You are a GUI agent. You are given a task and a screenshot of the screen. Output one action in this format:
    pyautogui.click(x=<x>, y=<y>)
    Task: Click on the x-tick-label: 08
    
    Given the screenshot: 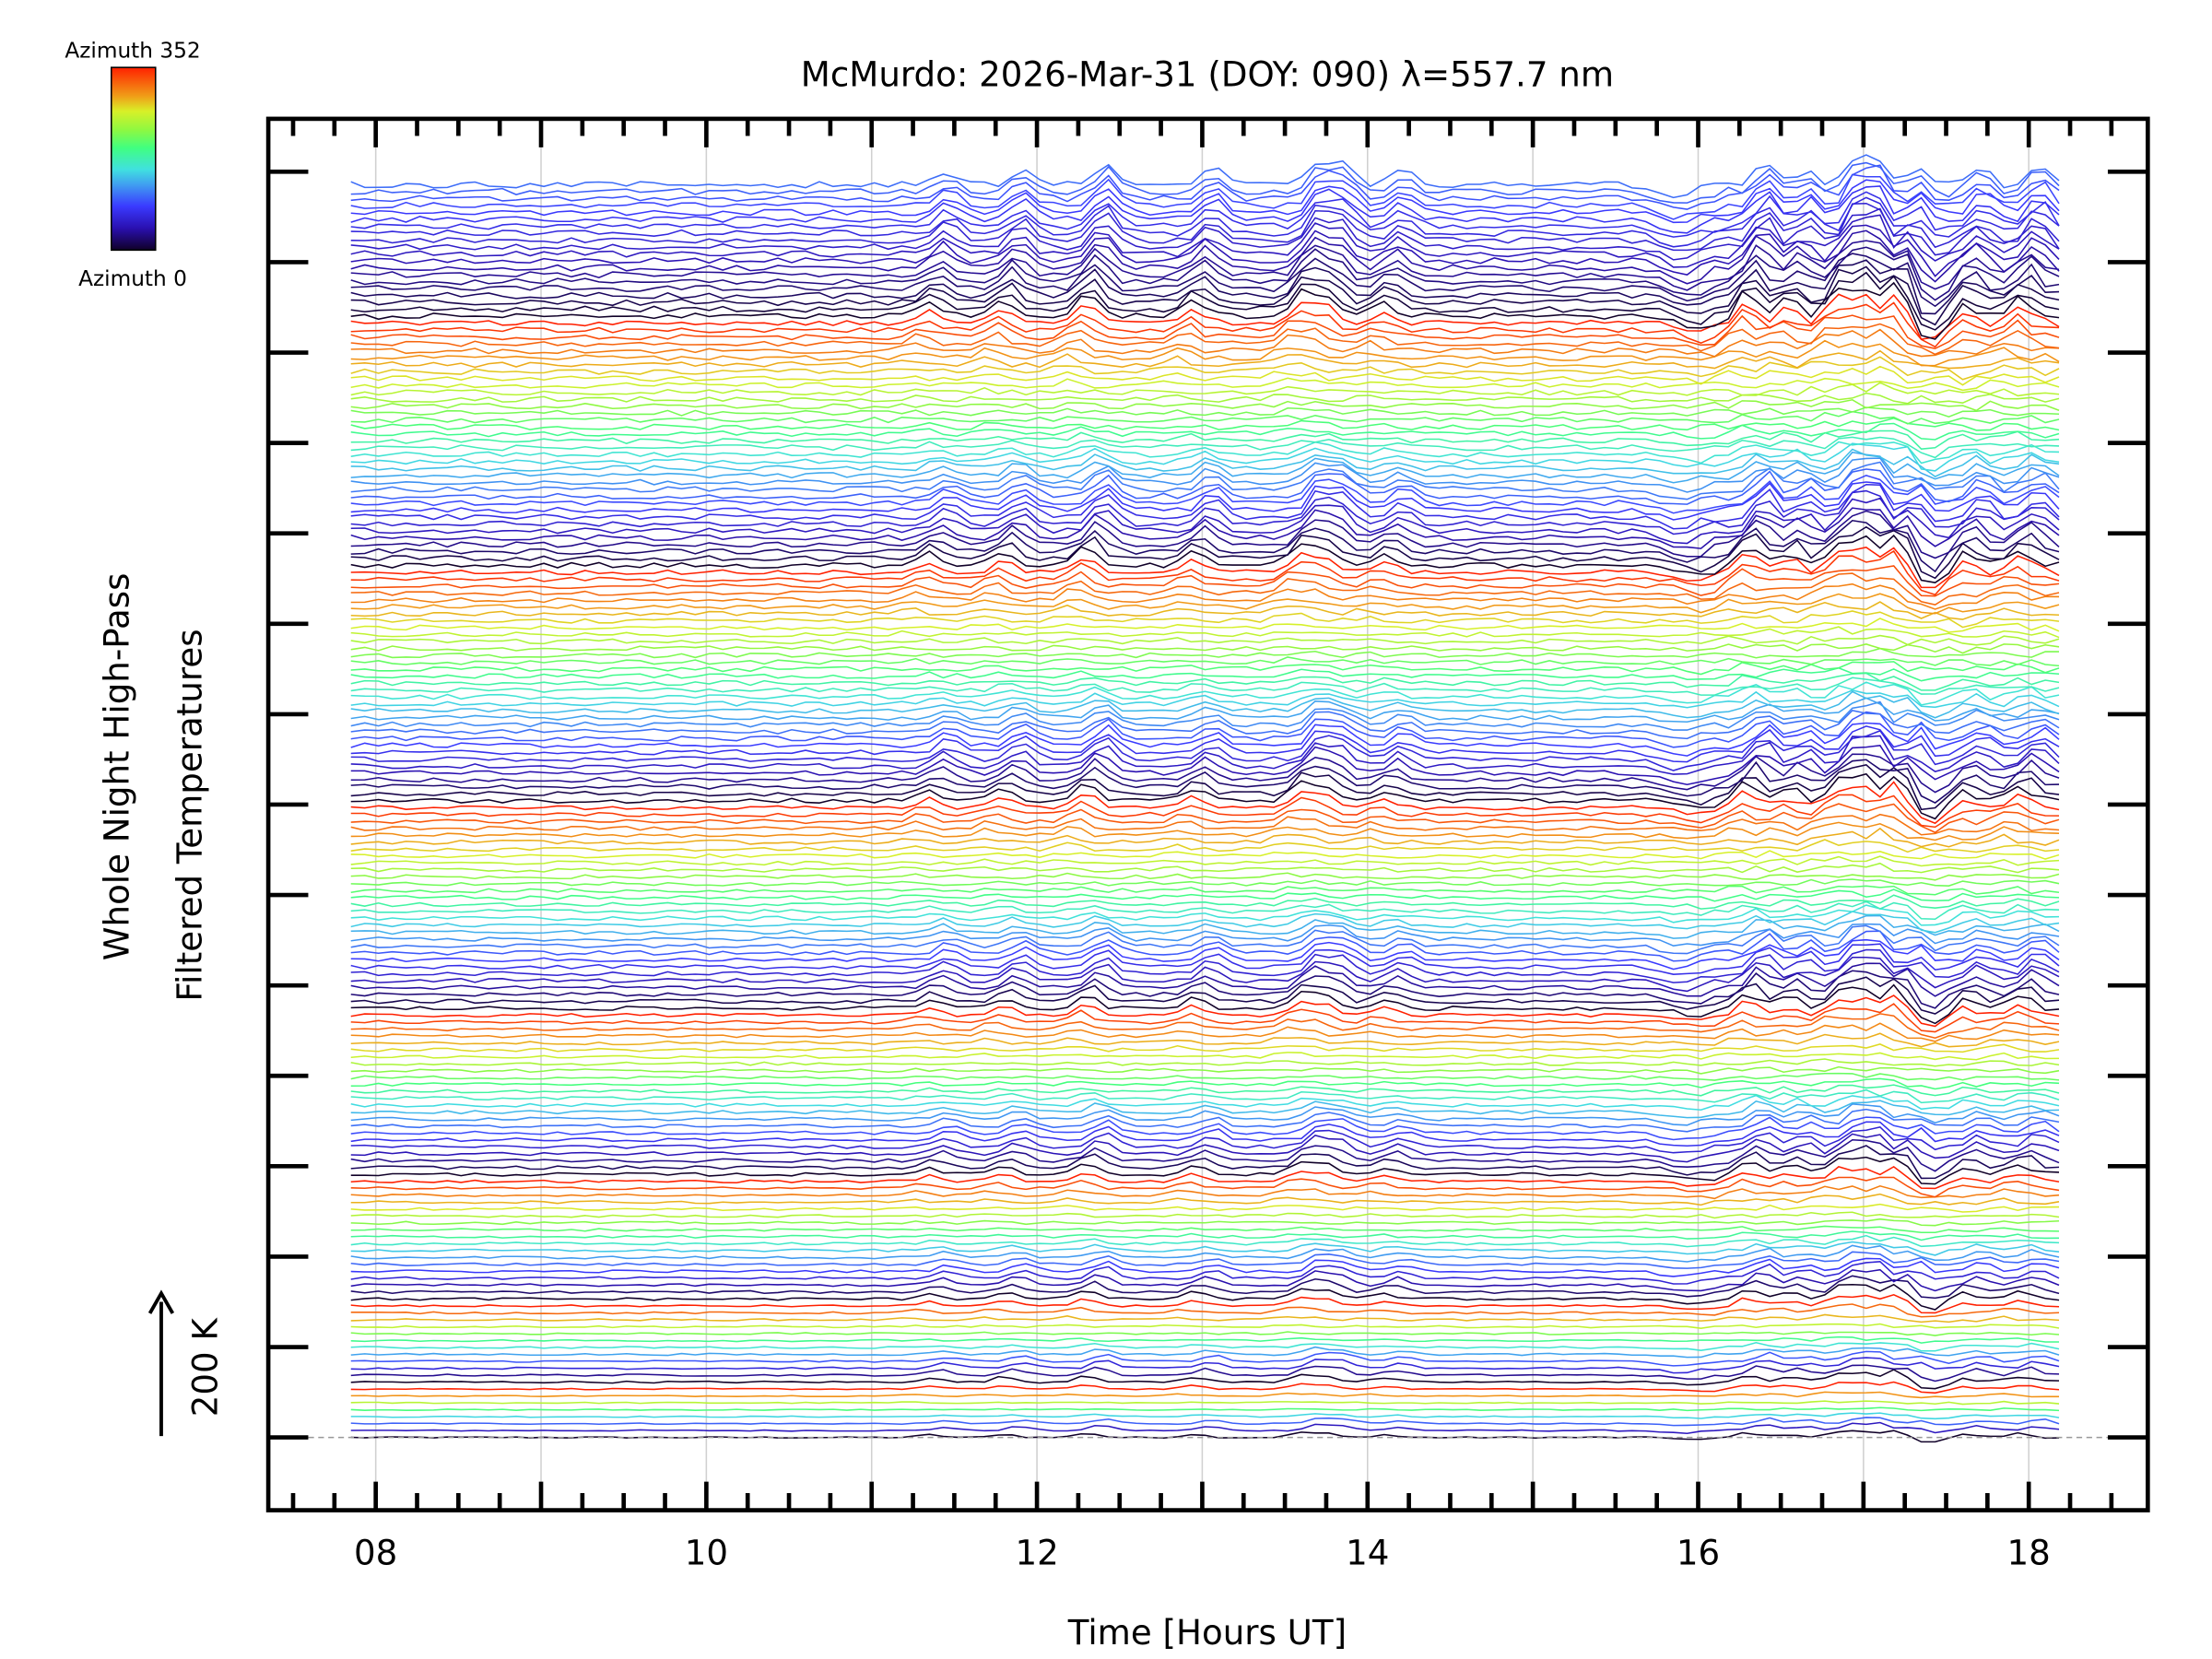 What is the action you would take?
    pyautogui.click(x=375, y=1552)
    